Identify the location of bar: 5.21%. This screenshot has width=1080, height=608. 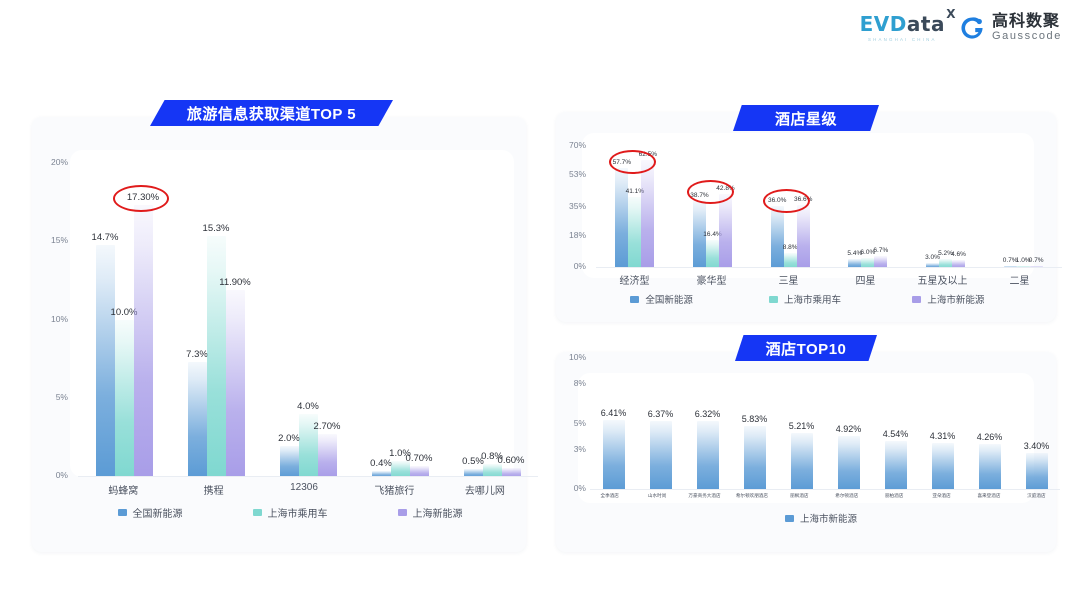
(801, 455).